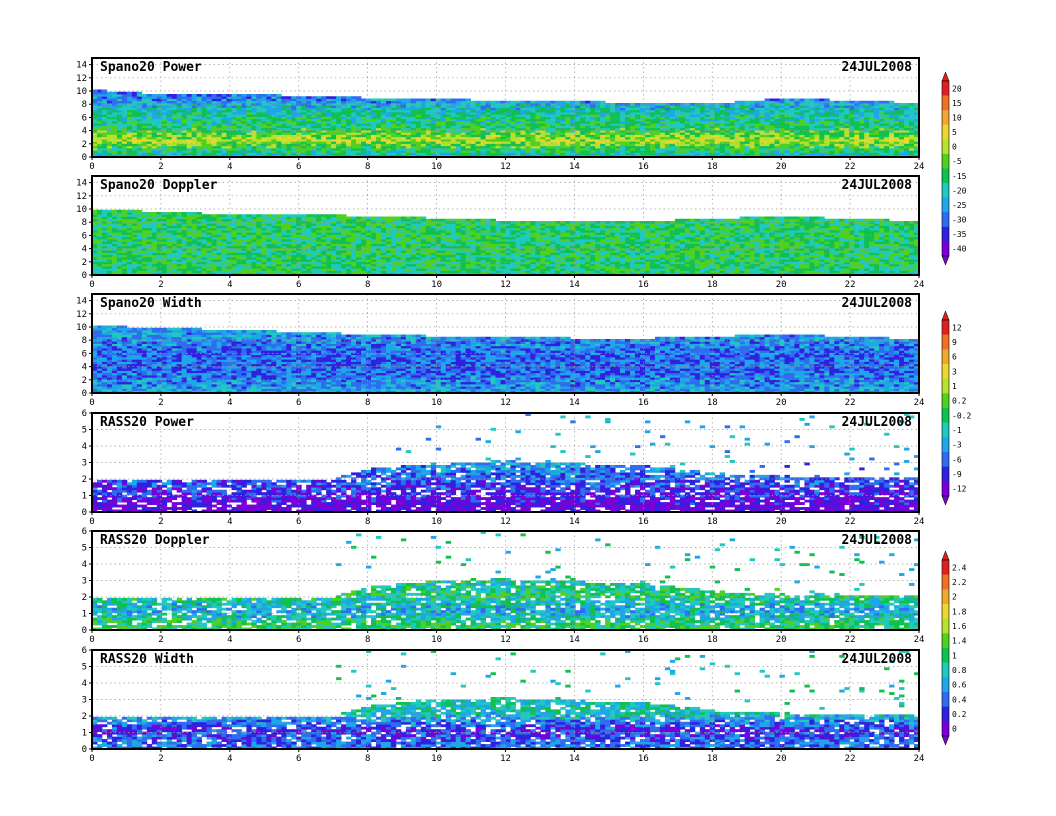  What do you see at coordinates (505, 167) in the screenshot?
I see `x-tick-label: 12` at bounding box center [505, 167].